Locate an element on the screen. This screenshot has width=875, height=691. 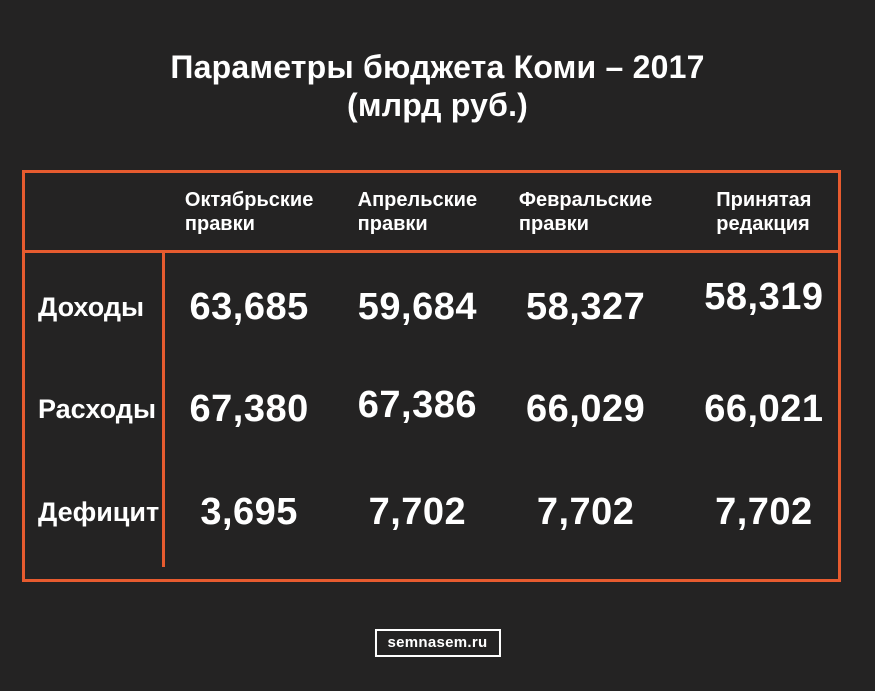
table-cell-expenditures-adopted: 66,021 is located at coordinates (764, 409).